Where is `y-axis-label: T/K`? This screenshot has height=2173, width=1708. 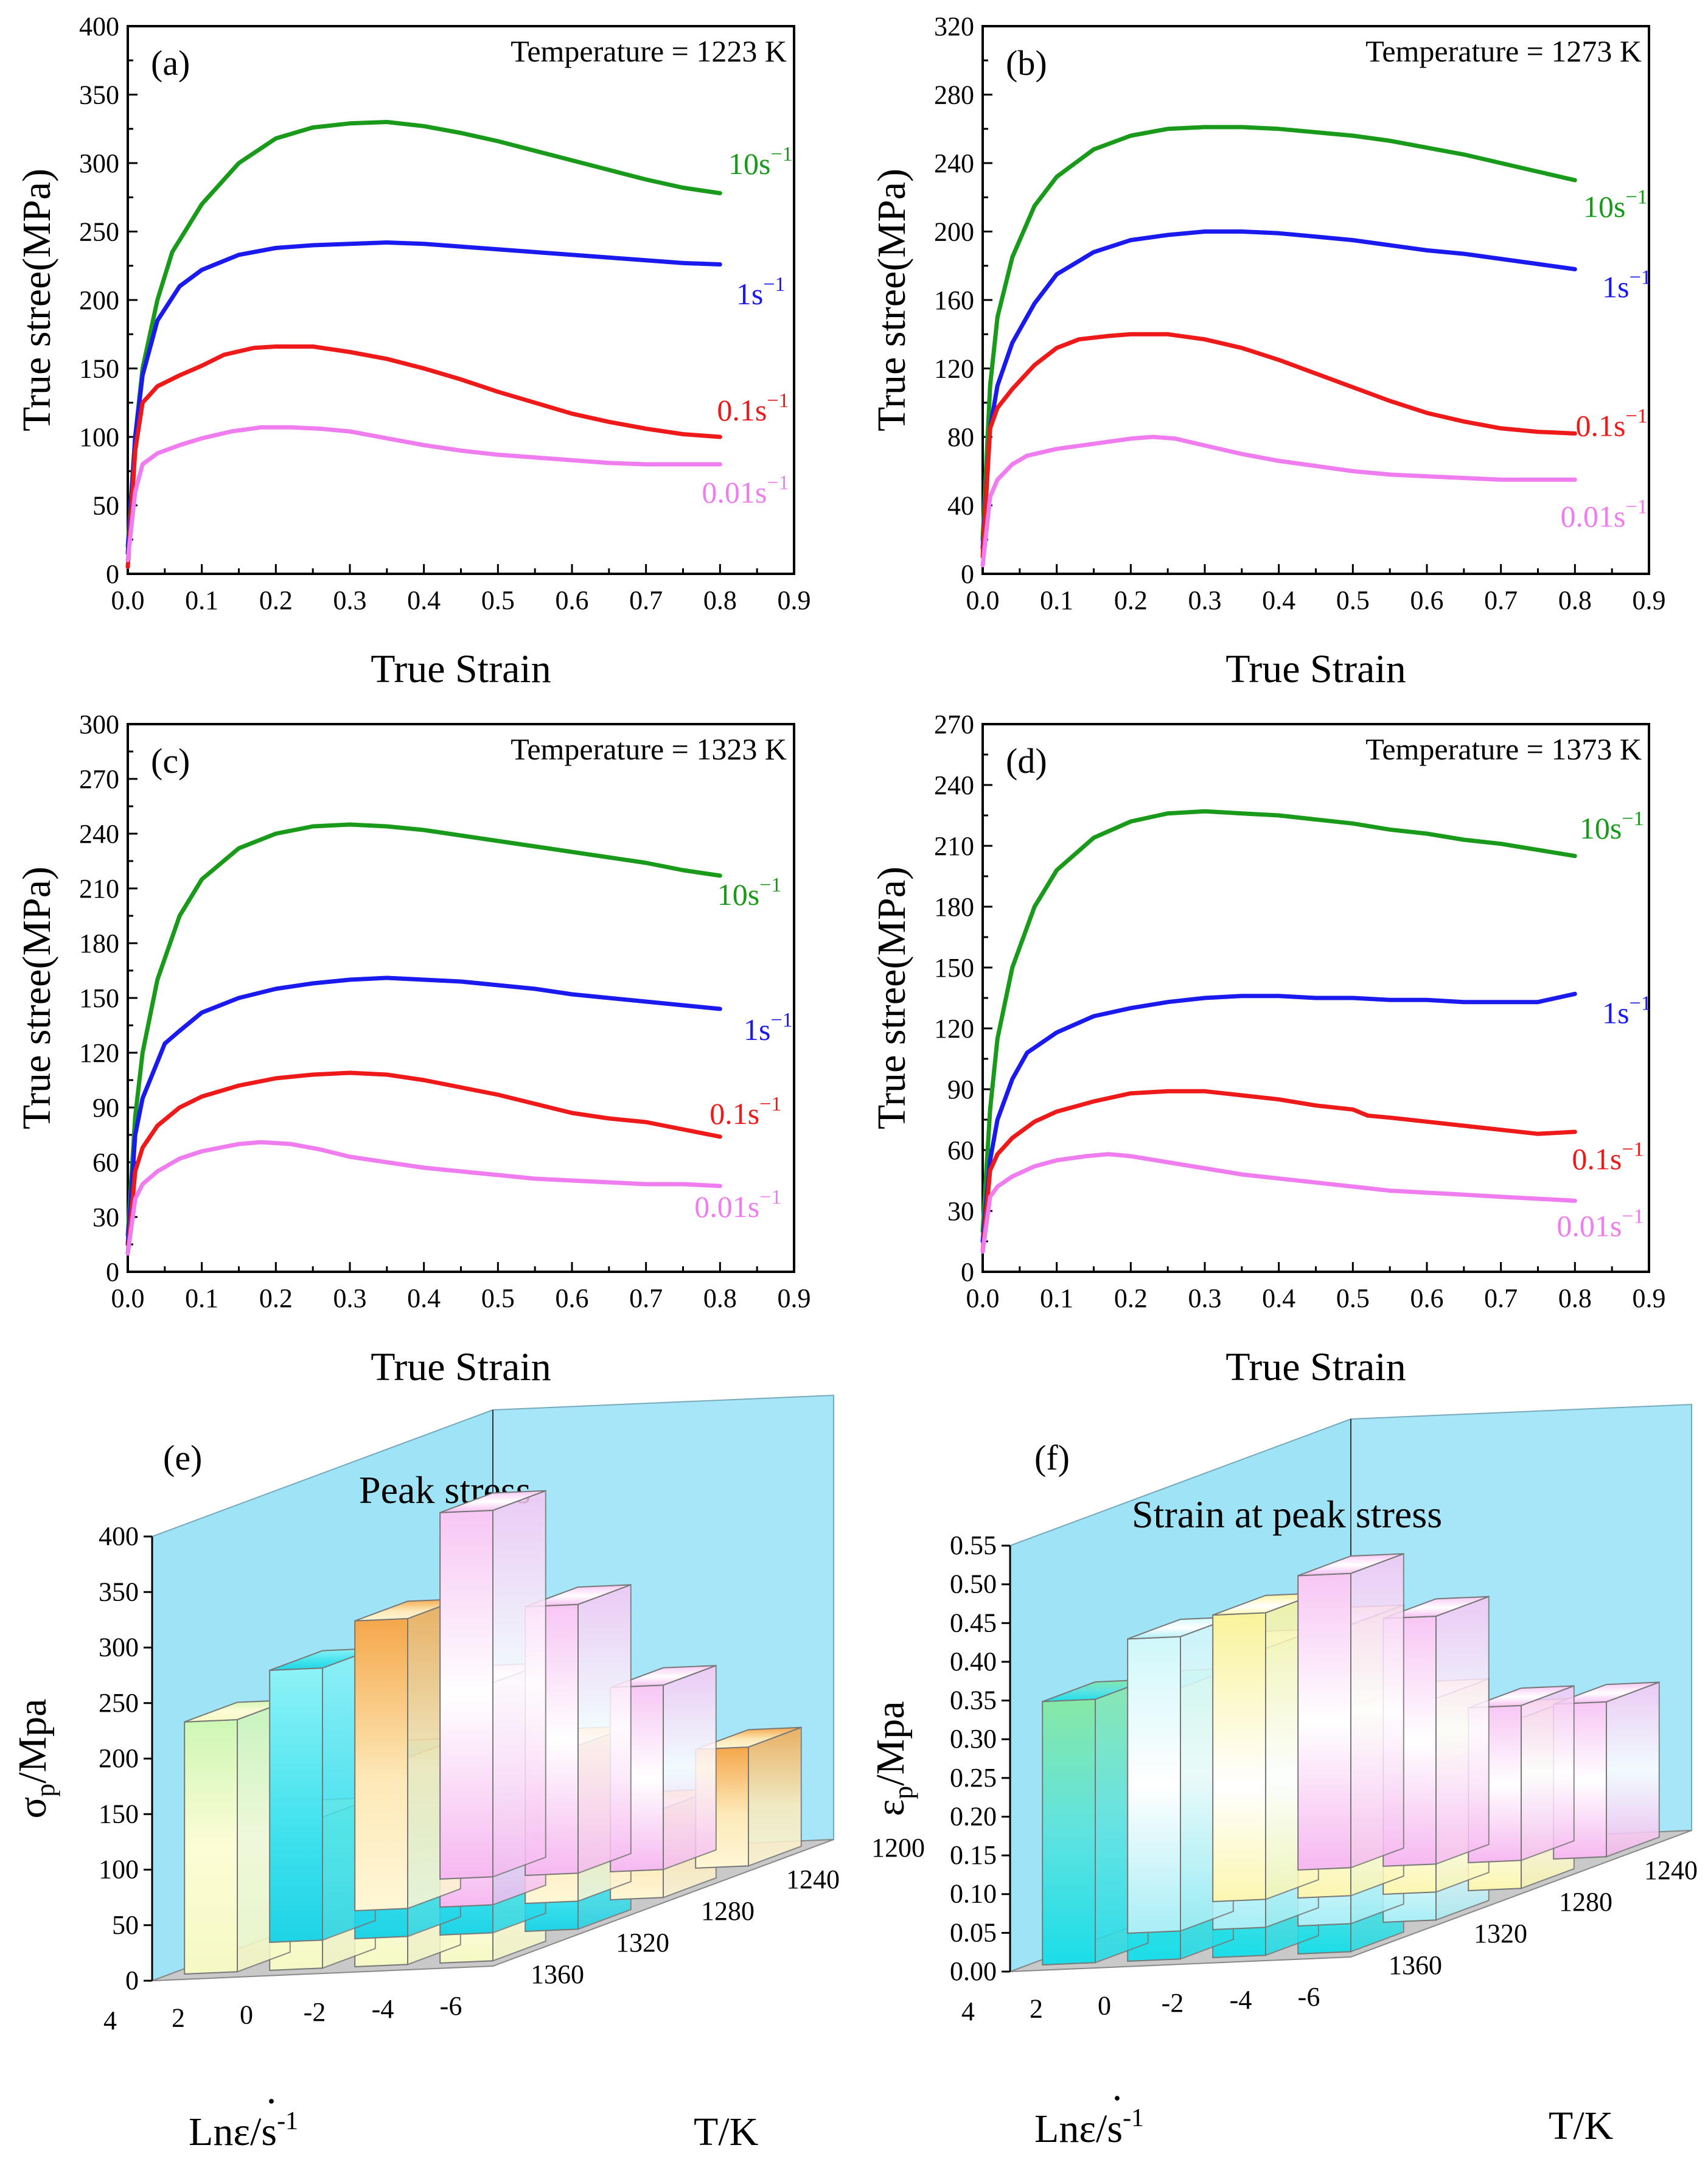 y-axis-label: T/K is located at coordinates (1581, 2126).